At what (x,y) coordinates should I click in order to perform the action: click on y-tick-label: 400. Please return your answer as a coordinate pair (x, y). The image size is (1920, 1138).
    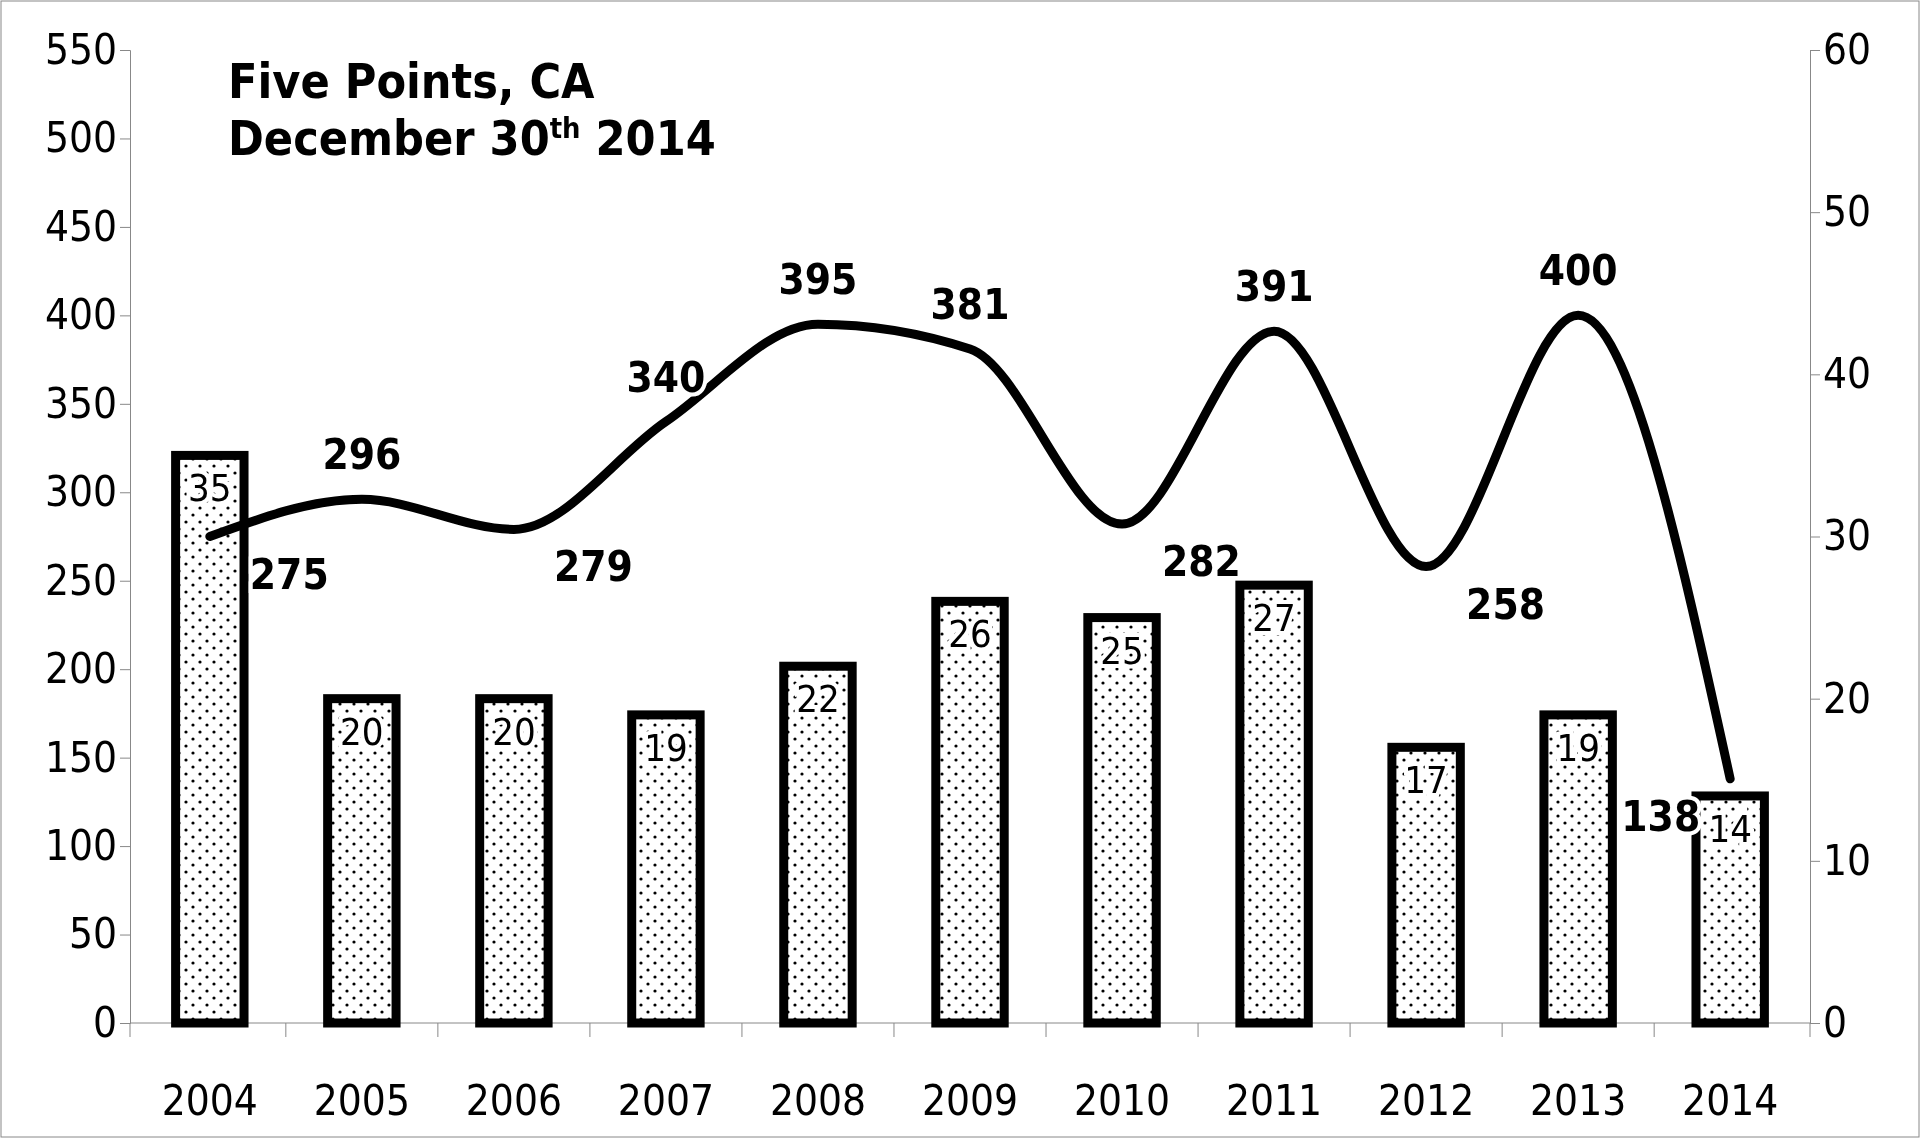
    Looking at the image, I should click on (80, 315).